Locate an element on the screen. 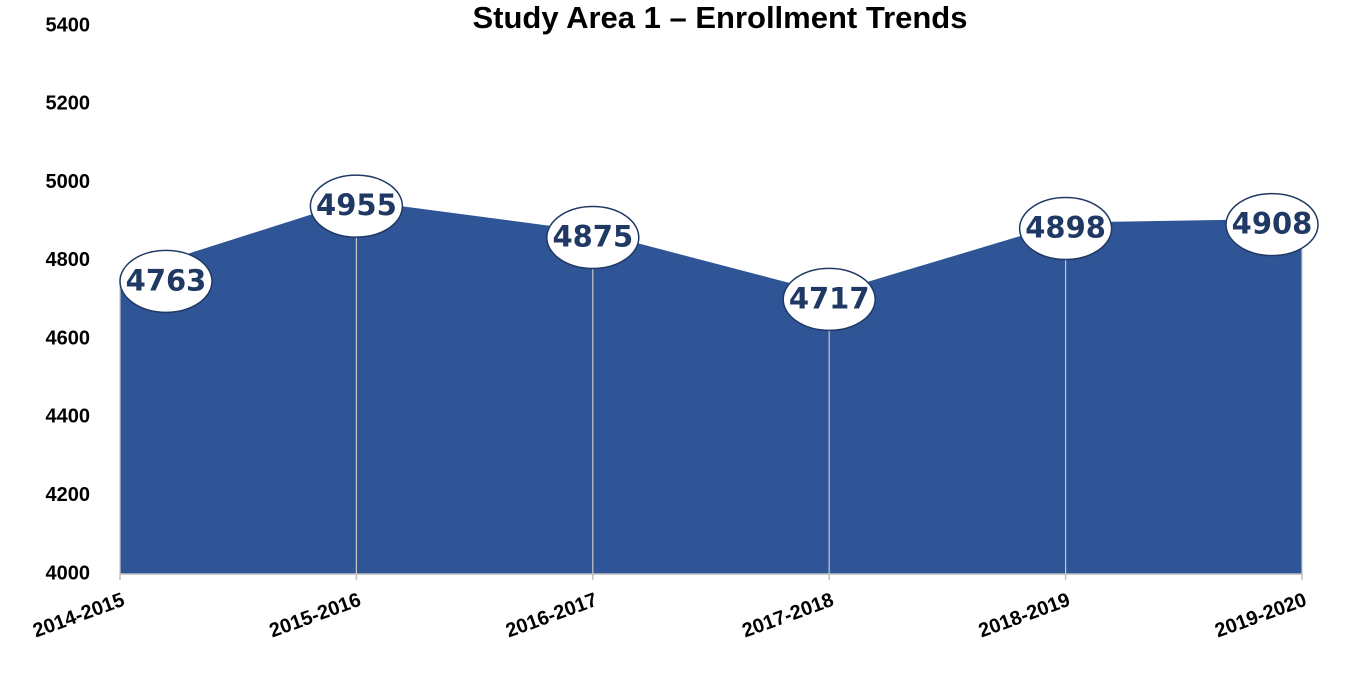 The image size is (1345, 678). y-tick-label: 4200 is located at coordinates (68, 495).